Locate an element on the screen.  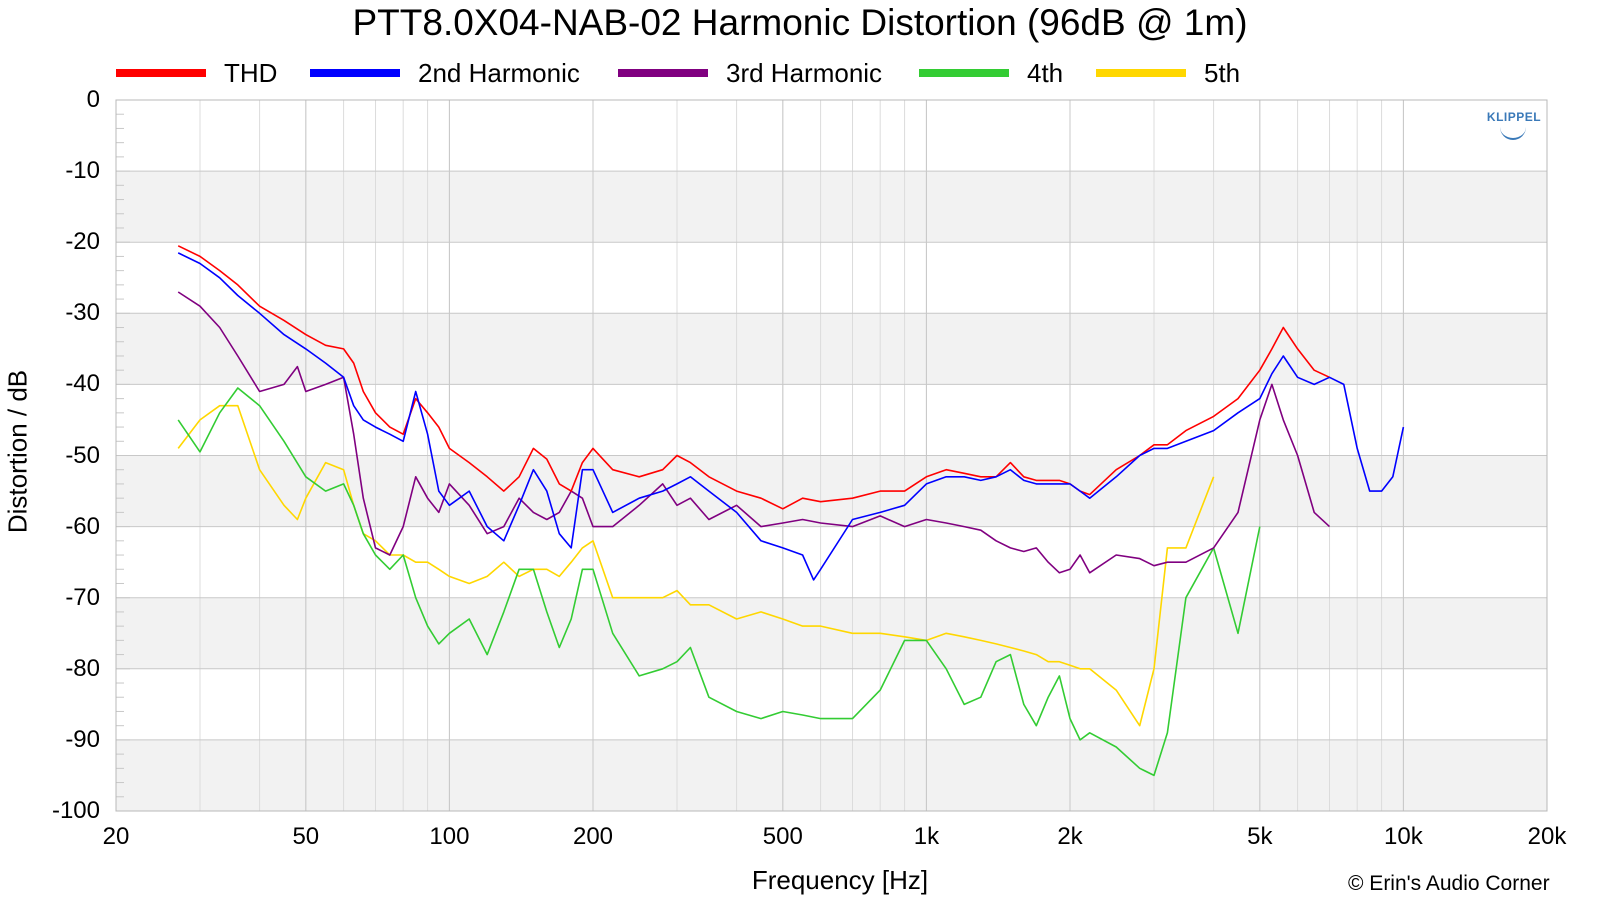
legend-label-3rd-harmonic: 3rd Harmonic is located at coordinates (804, 73).